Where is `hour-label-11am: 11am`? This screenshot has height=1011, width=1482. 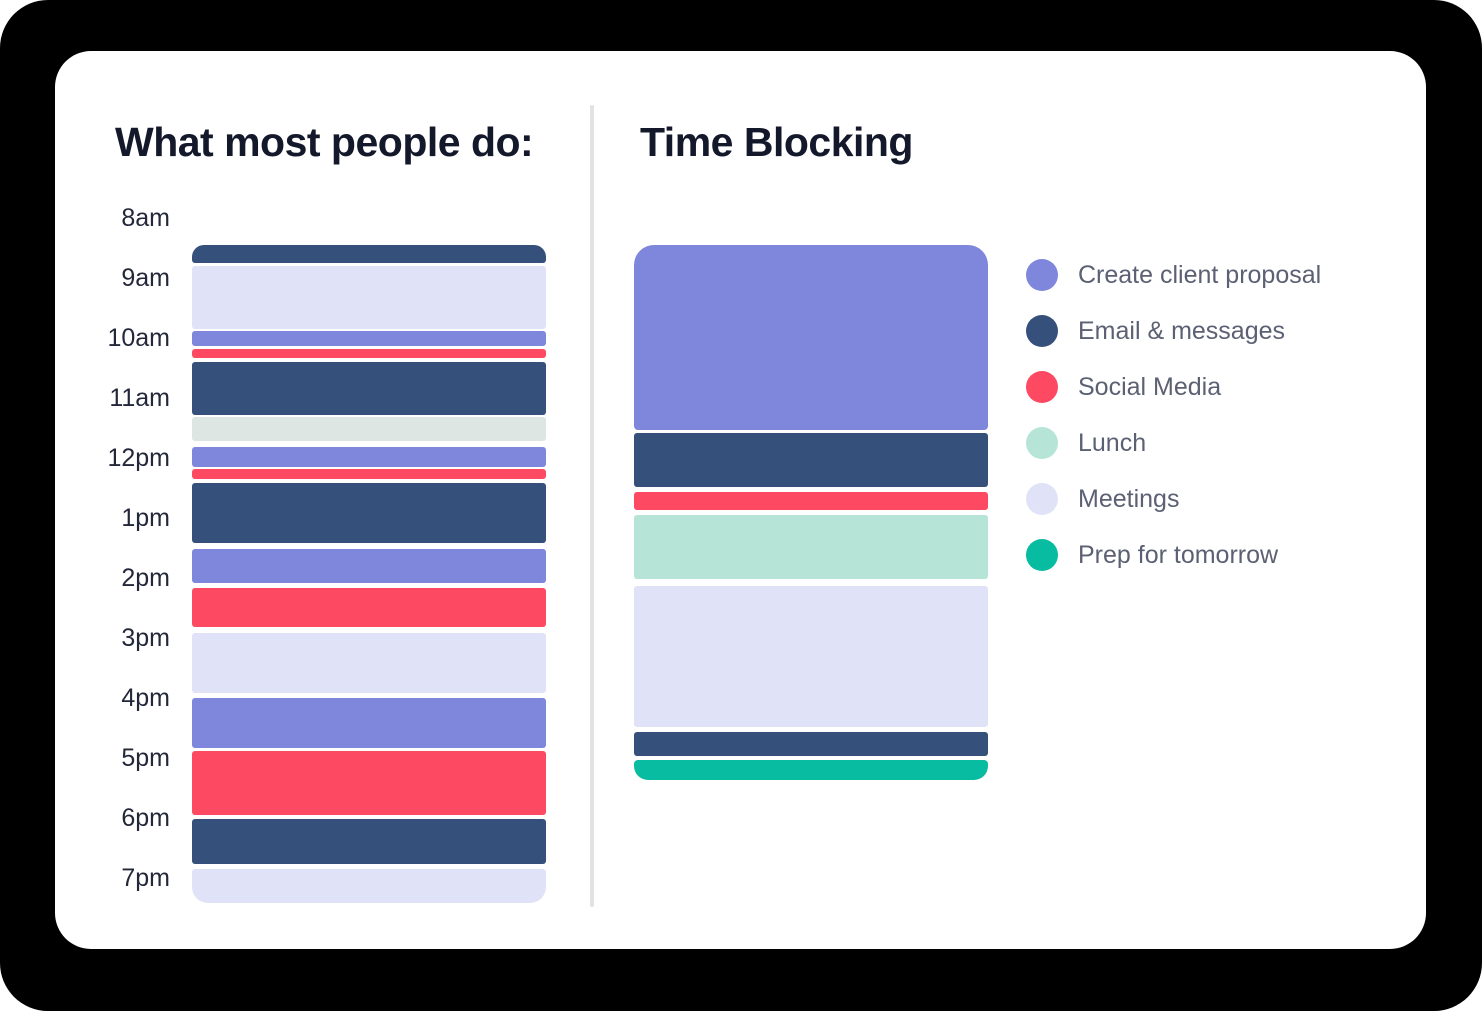
hour-label-11am: 11am is located at coordinates (139, 398).